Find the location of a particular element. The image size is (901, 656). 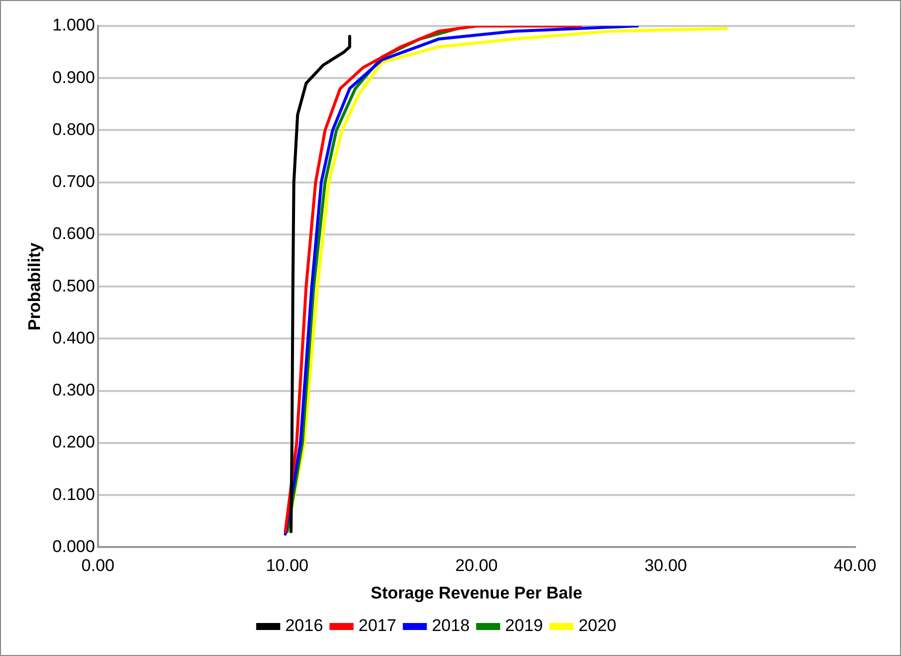

x-tick-label: 0.00 is located at coordinates (97, 566).